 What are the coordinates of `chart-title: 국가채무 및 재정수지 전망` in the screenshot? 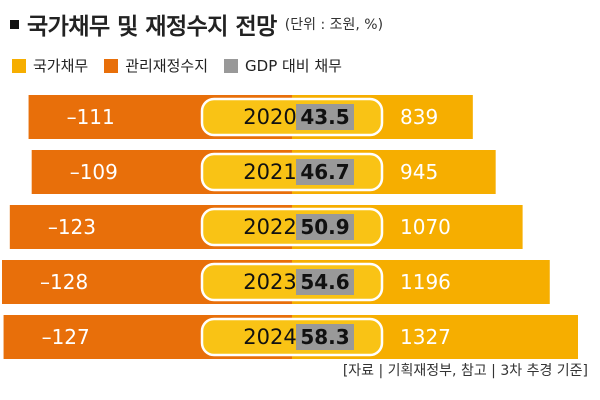 It's located at (152, 27).